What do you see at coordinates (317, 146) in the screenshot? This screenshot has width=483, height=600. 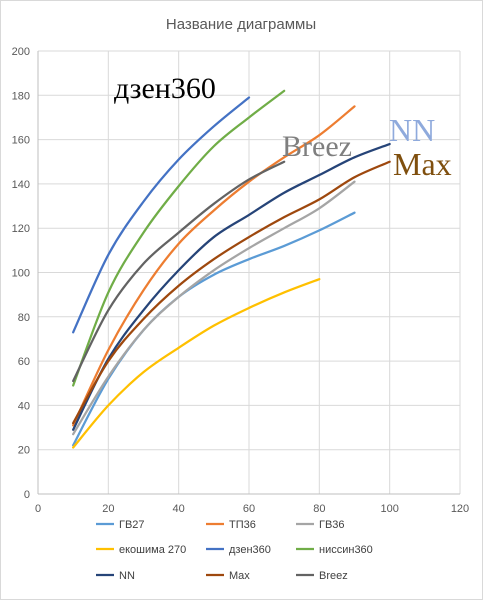 I see `annotation-label: Breez` at bounding box center [317, 146].